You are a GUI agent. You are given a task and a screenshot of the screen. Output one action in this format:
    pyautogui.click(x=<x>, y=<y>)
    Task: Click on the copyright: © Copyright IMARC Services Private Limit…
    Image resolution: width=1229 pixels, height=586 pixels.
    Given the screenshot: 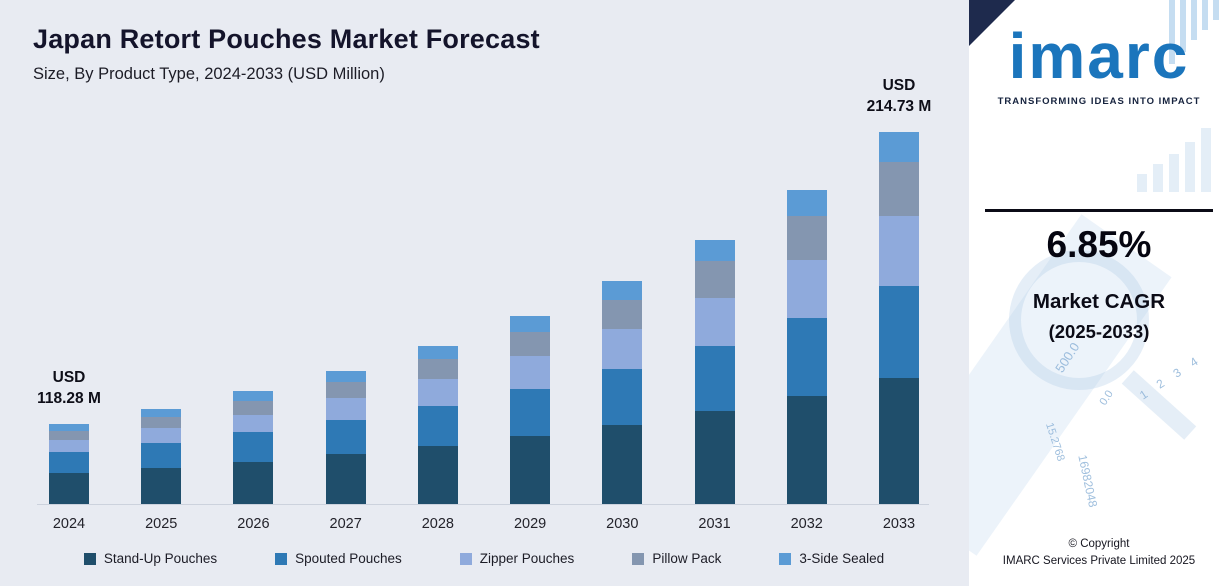 What is the action you would take?
    pyautogui.click(x=1099, y=553)
    